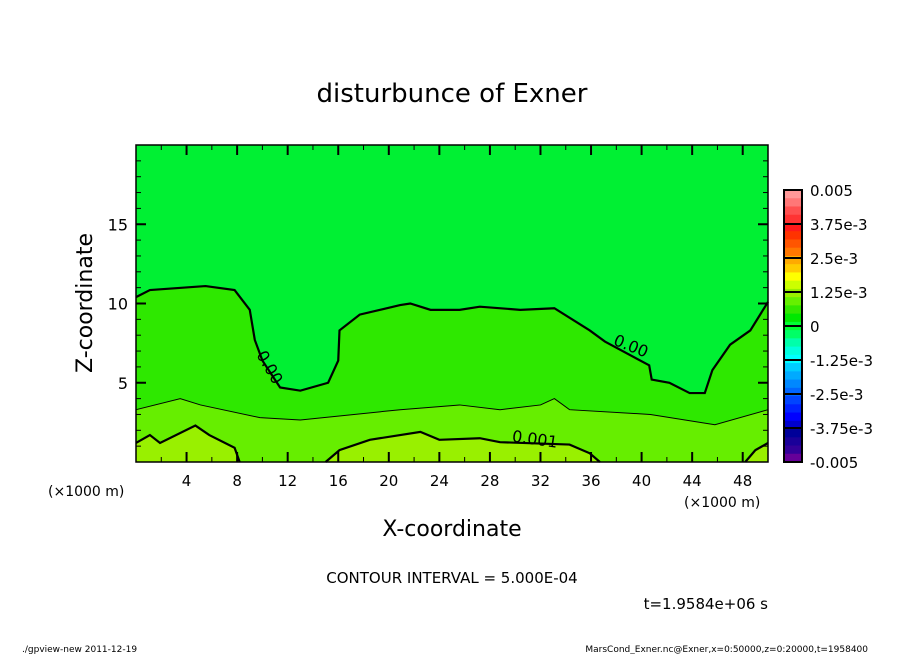  Describe the element at coordinates (834, 259) in the screenshot. I see `colorbar-label: 2.5e-3` at that location.